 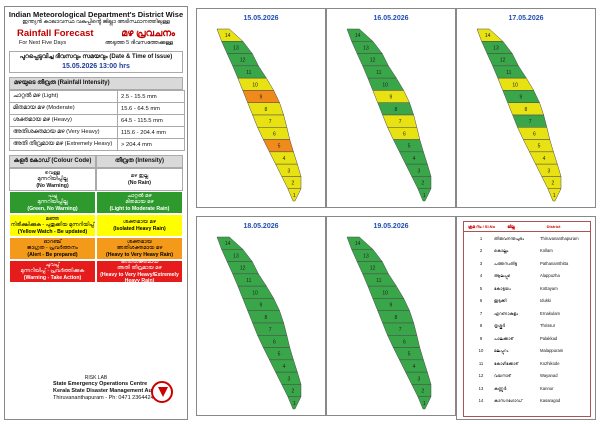 What do you see at coordinates (96, 378) in the screenshot?
I see `risk-lab-label: RISK LAB` at bounding box center [96, 378].